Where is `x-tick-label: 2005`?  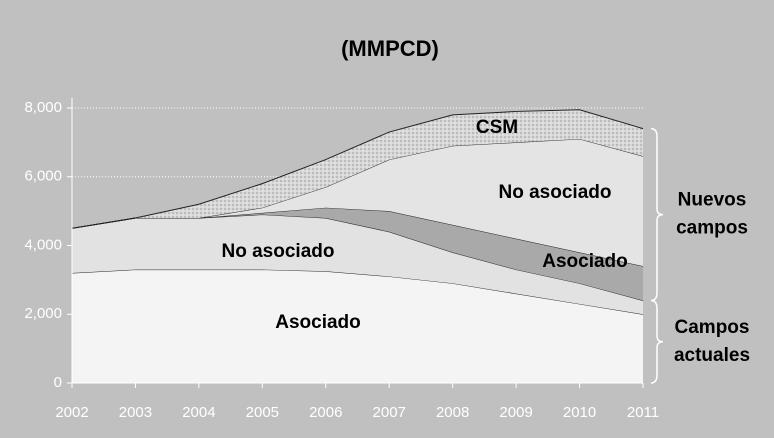 x-tick-label: 2005 is located at coordinates (262, 412).